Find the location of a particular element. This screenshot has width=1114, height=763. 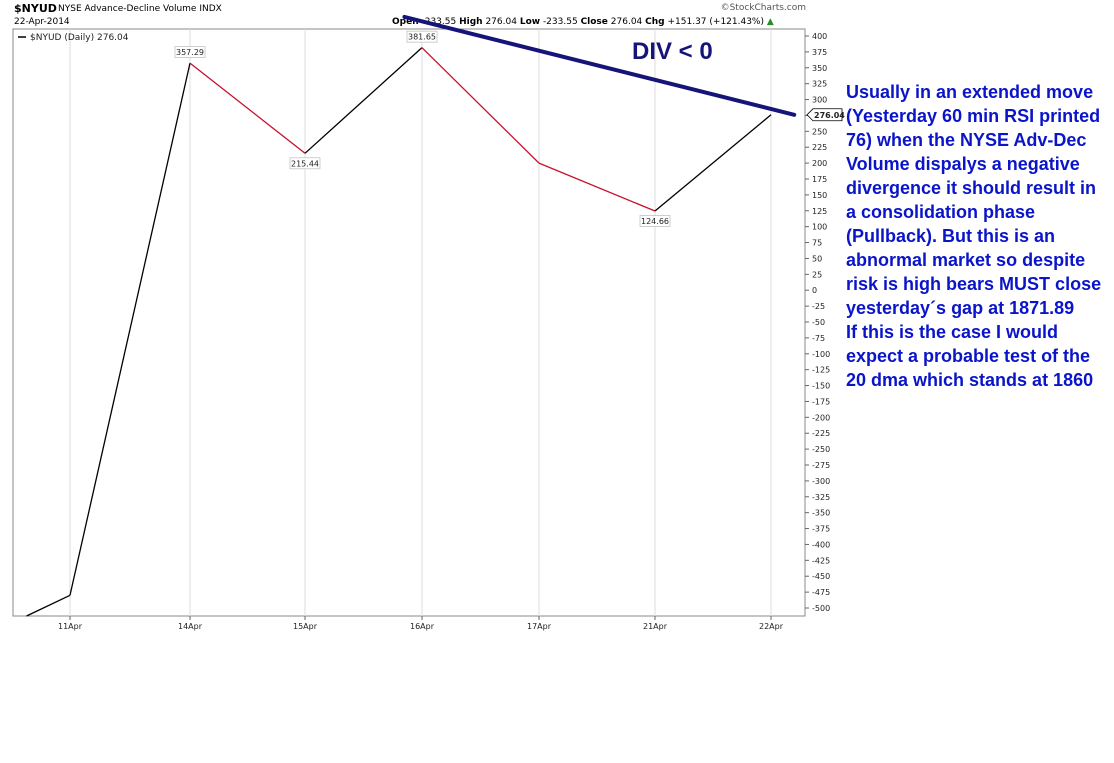

brand-watermark: ©StockCharts.com is located at coordinates (763, 8).